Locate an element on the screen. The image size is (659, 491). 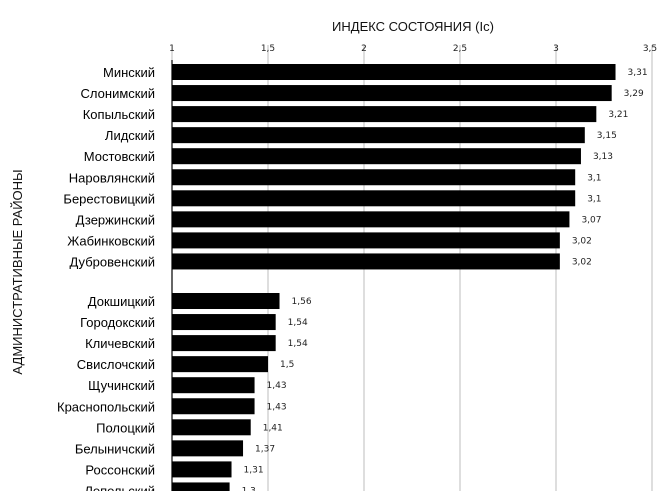
category-label: Свислочский is located at coordinates (116, 364).